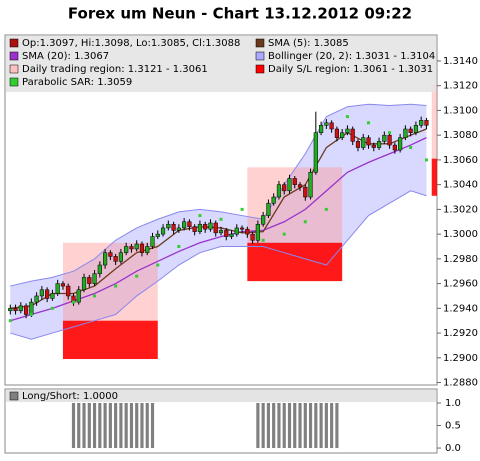 The width and height of the screenshot is (480, 461). What do you see at coordinates (460, 358) in the screenshot?
I see `y-tick-label: 1.2900` at bounding box center [460, 358].